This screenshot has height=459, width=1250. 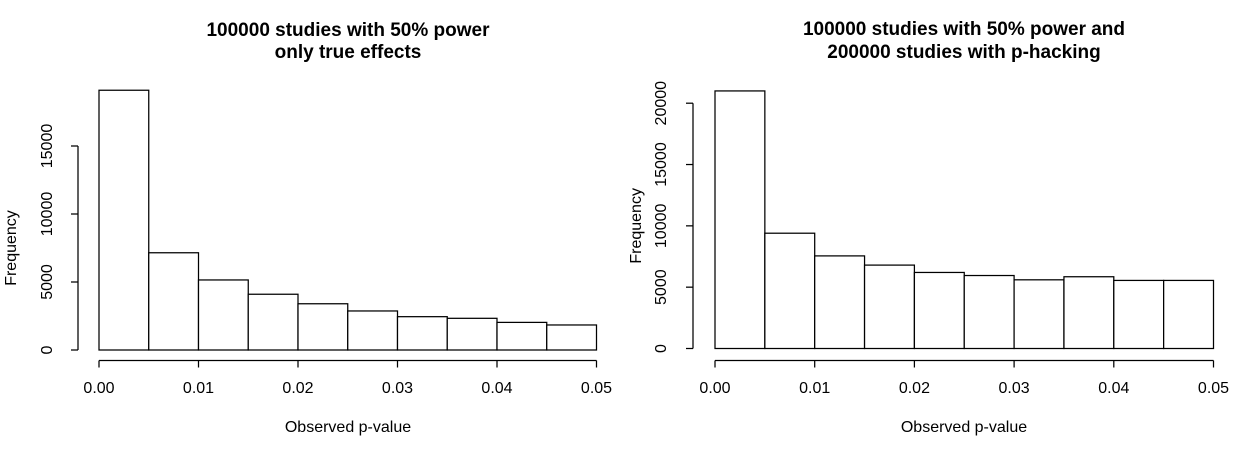 What do you see at coordinates (348, 52) in the screenshot?
I see `chart-title-line: only true effects` at bounding box center [348, 52].